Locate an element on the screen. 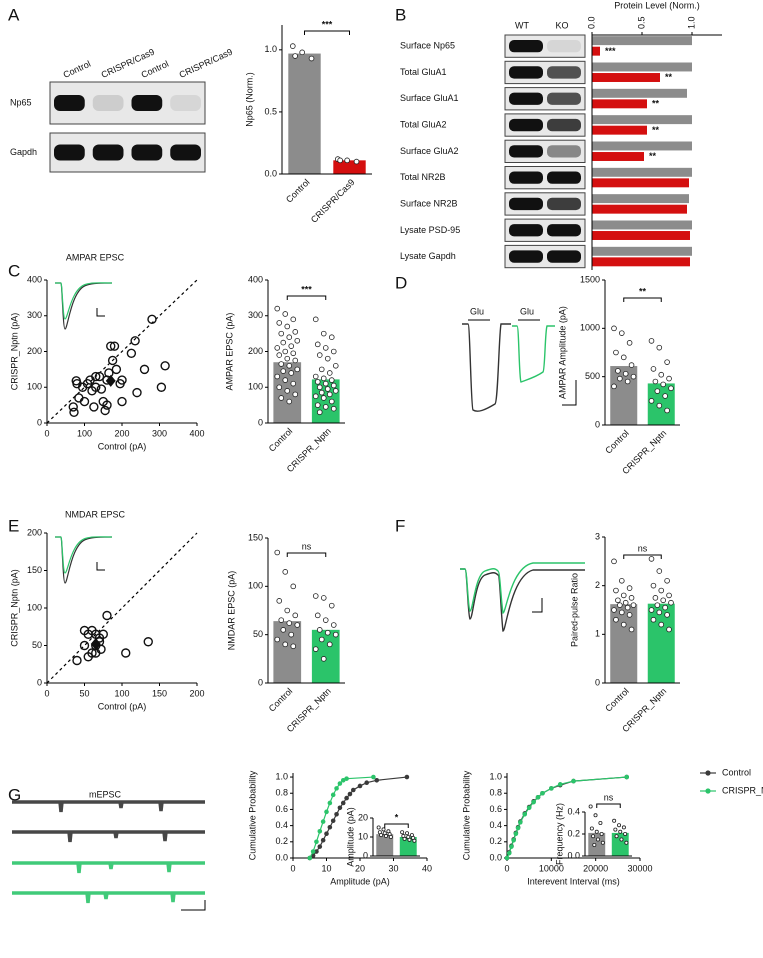  x-tick-label: 0.0 is located at coordinates (591, 22).